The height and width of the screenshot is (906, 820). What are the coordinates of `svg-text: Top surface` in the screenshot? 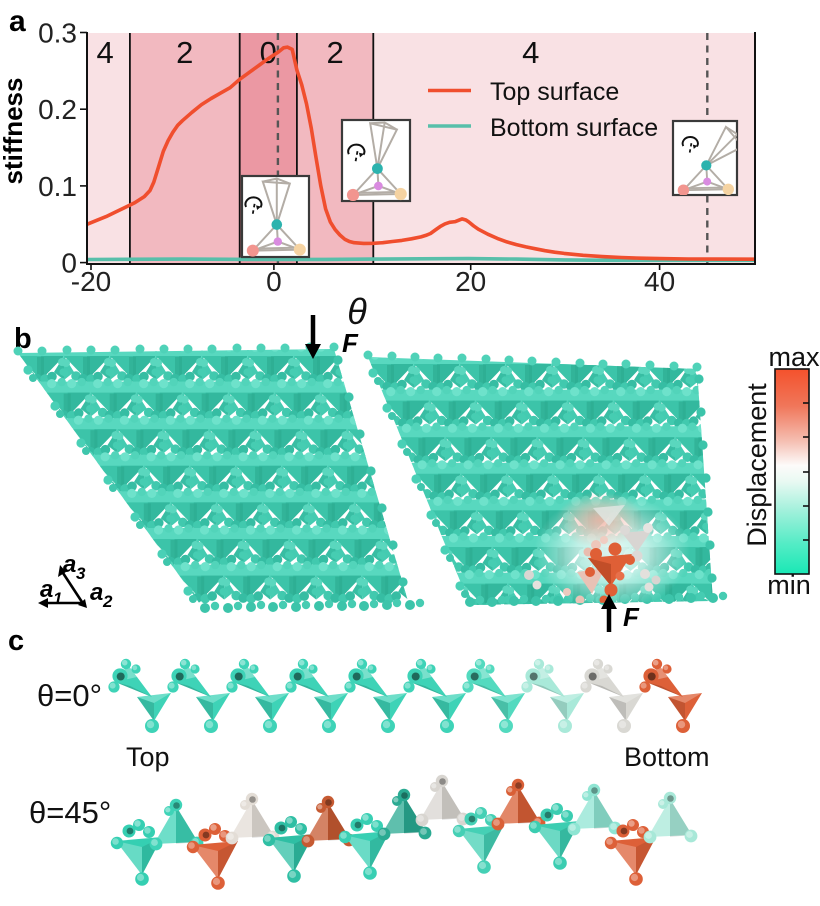 It's located at (554, 92).